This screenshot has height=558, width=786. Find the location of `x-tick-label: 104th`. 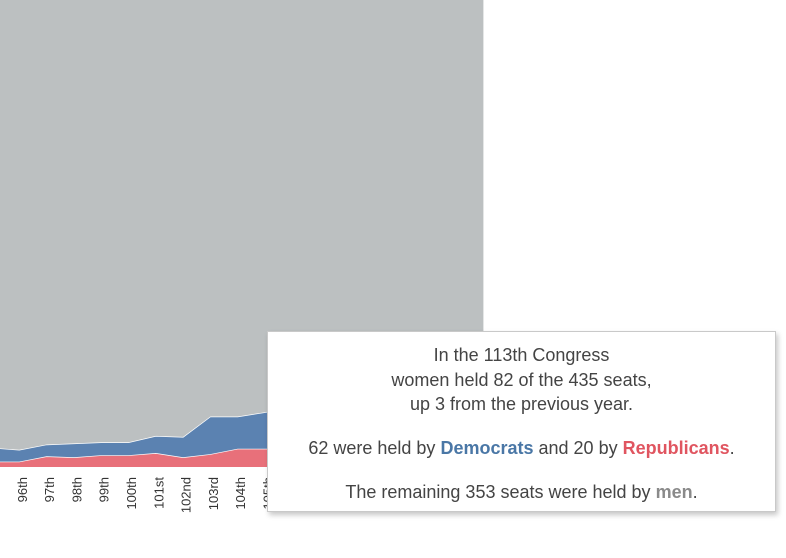

x-tick-label: 104th is located at coordinates (240, 493).